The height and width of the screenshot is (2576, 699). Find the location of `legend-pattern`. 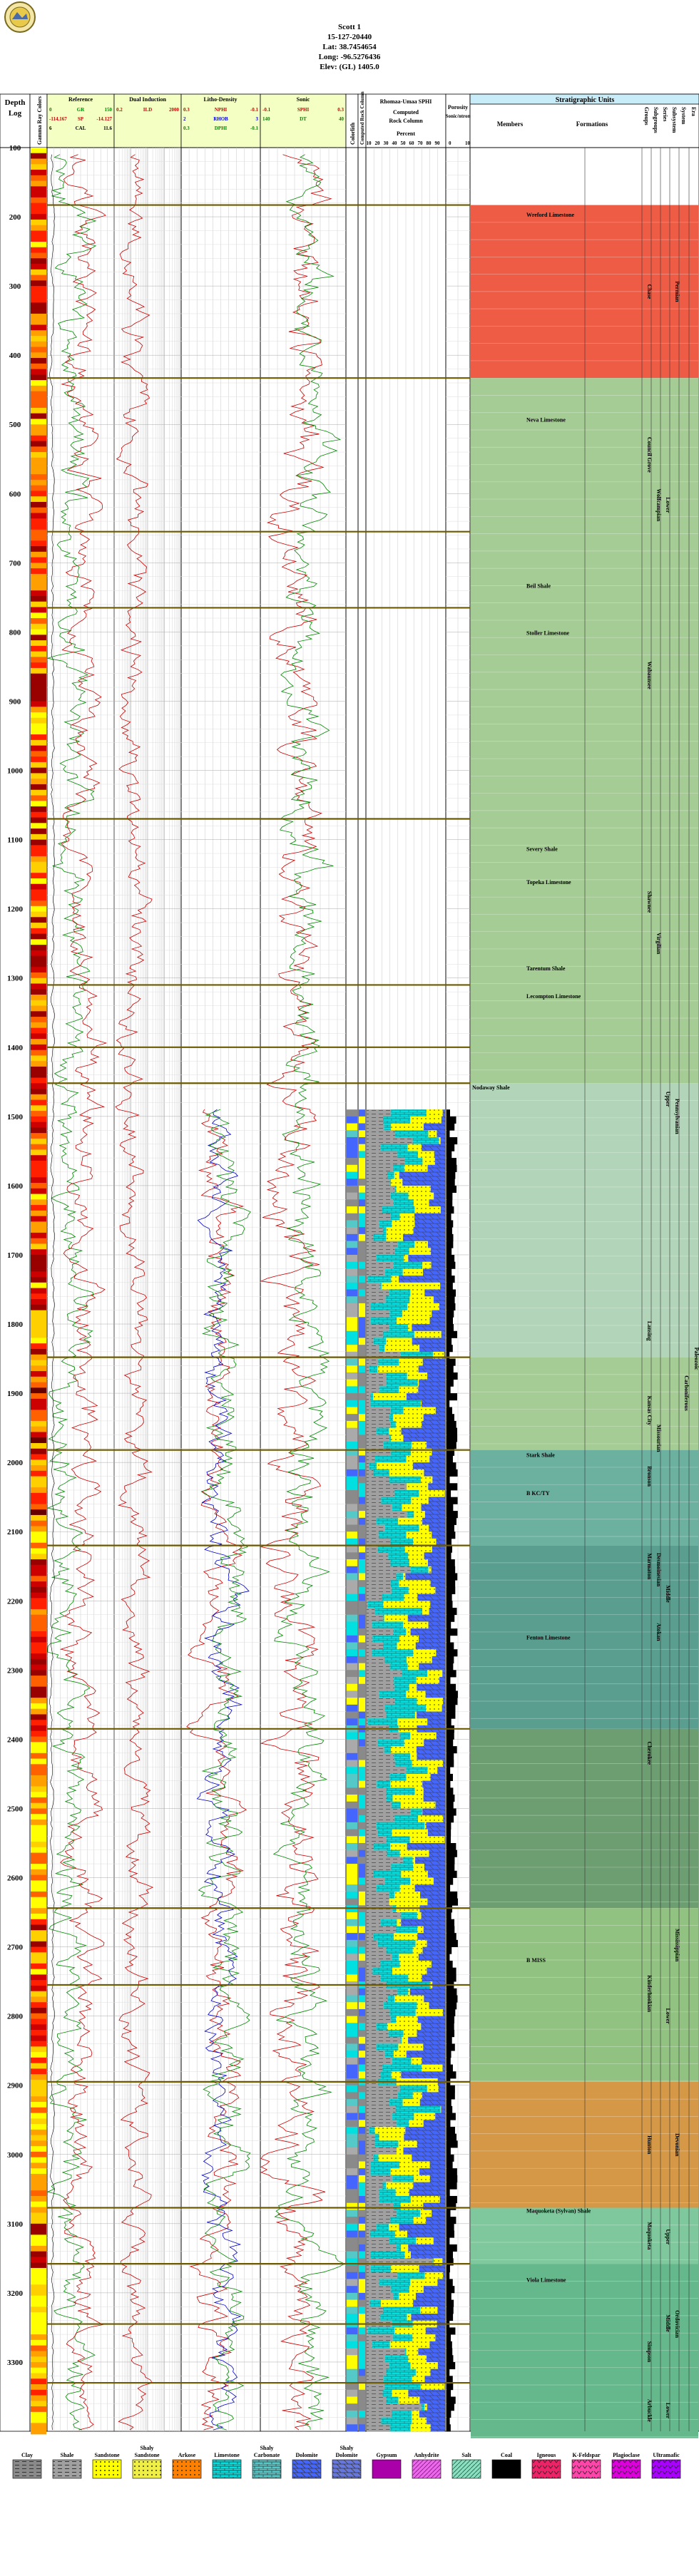

legend-pattern is located at coordinates (27, 2469).